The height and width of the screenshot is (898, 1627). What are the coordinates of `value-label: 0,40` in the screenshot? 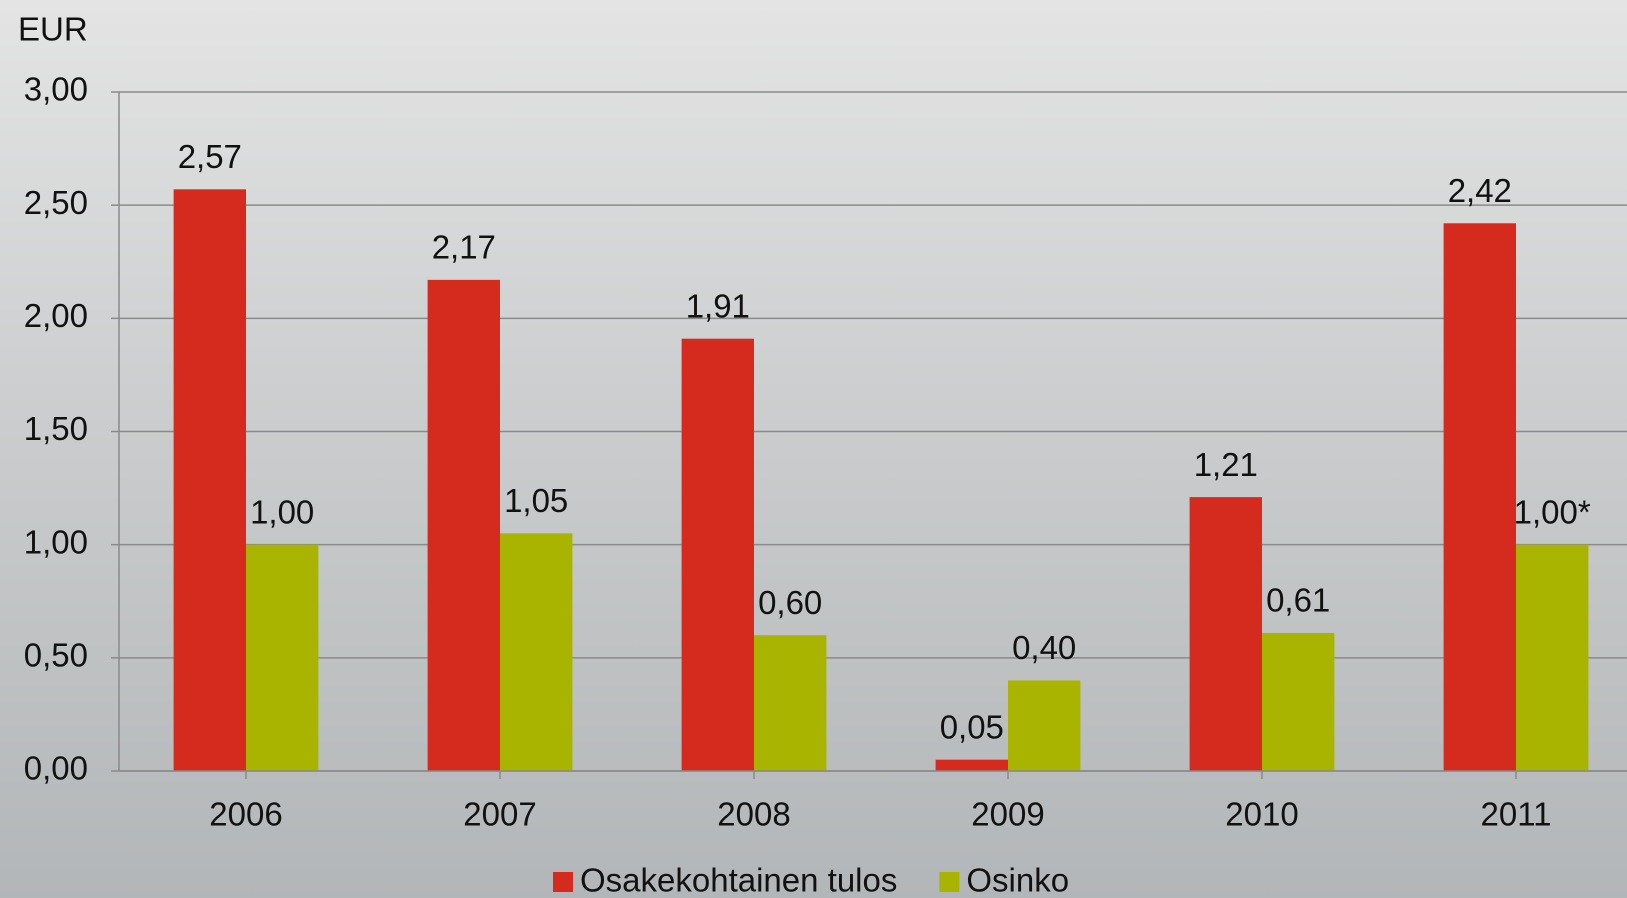 It's located at (1044, 647).